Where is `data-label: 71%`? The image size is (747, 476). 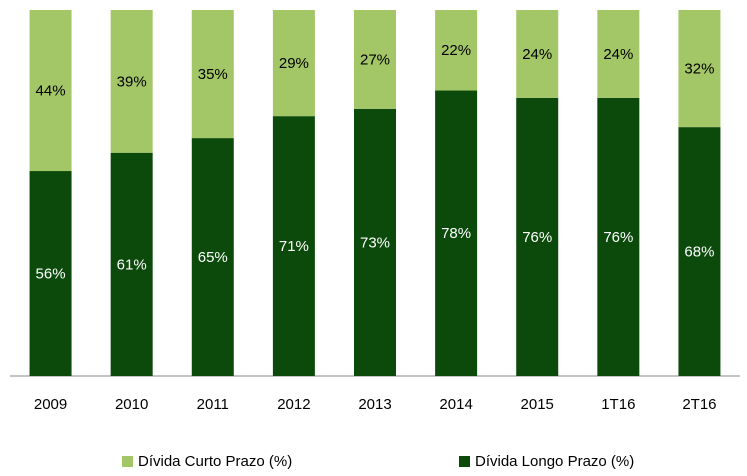
data-label: 71% is located at coordinates (294, 246).